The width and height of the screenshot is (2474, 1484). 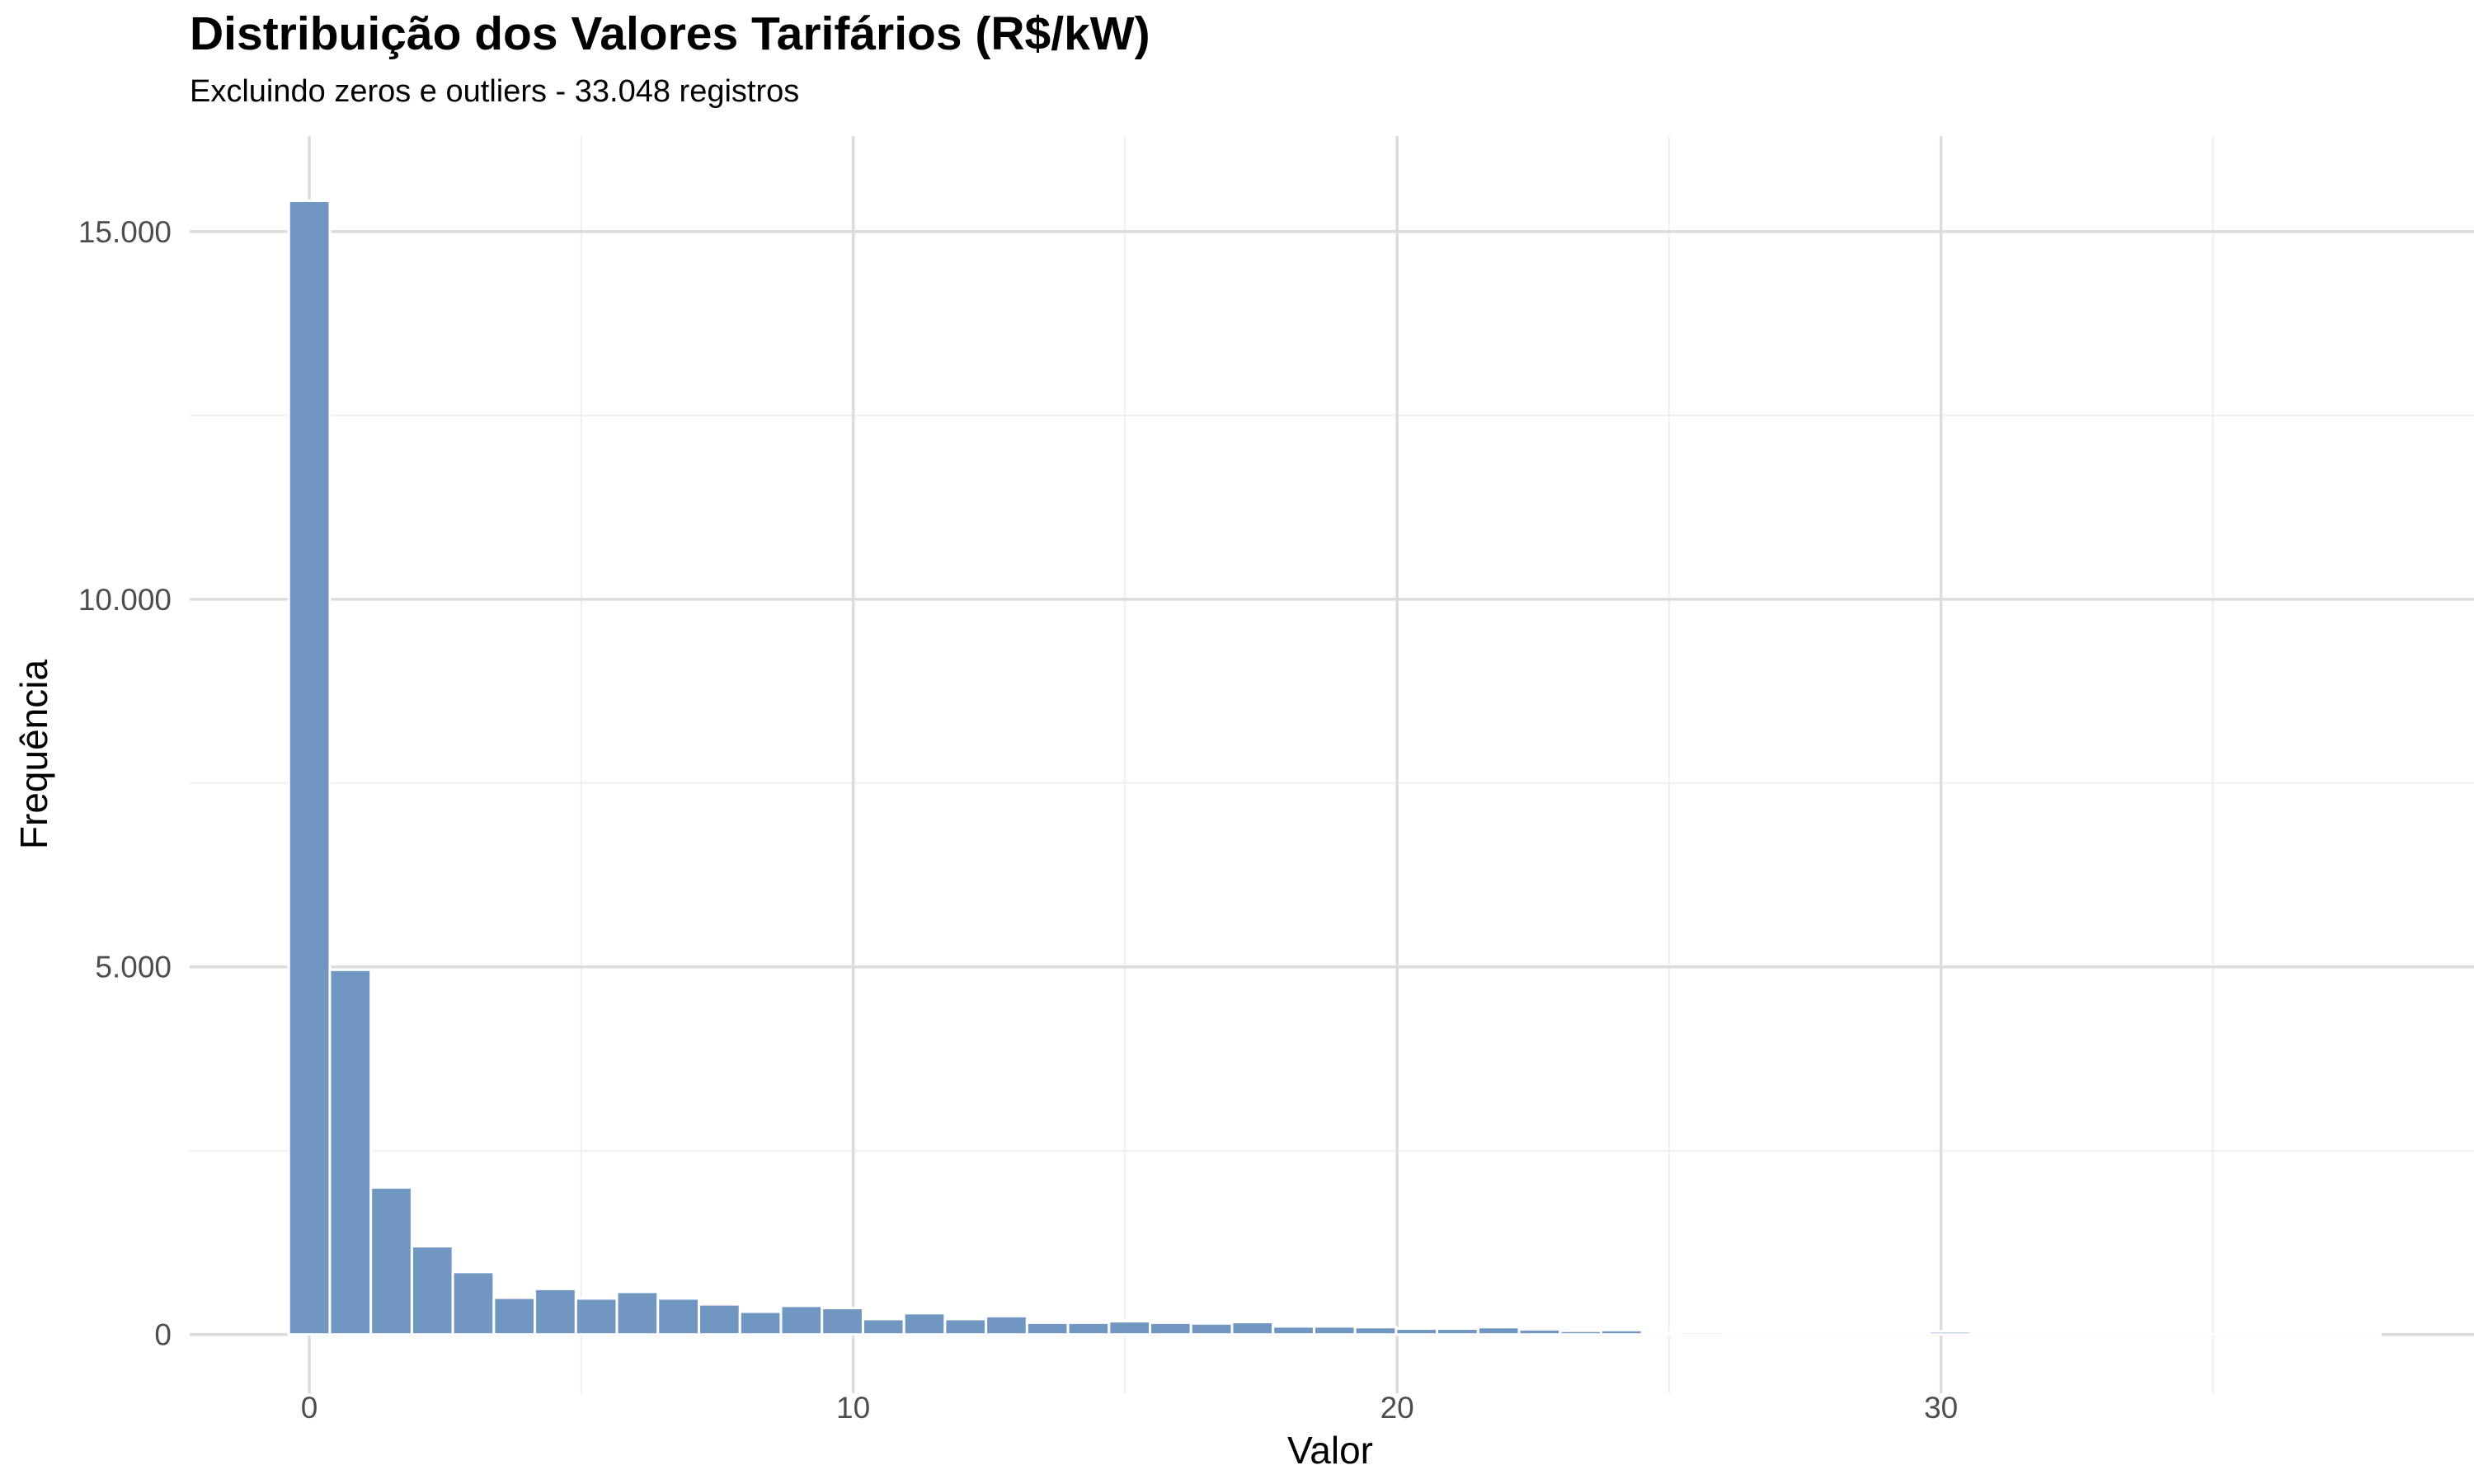 What do you see at coordinates (133, 968) in the screenshot?
I see `y-tick-label: 5.000` at bounding box center [133, 968].